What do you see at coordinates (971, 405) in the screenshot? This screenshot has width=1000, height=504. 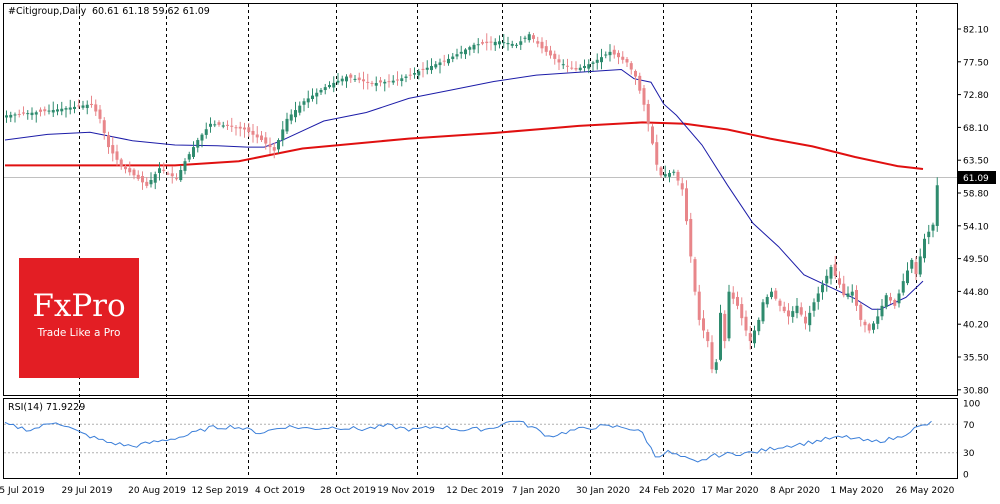 I see `rsi-tick-label: 100` at bounding box center [971, 405].